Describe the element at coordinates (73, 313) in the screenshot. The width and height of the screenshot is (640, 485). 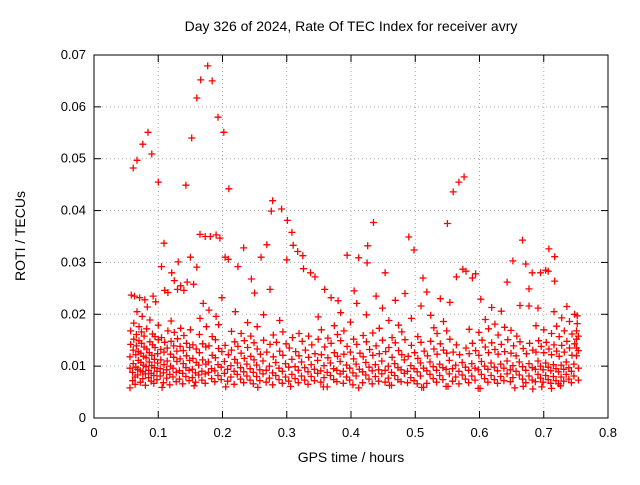
I see `y-tick-label: 0.02` at that location.